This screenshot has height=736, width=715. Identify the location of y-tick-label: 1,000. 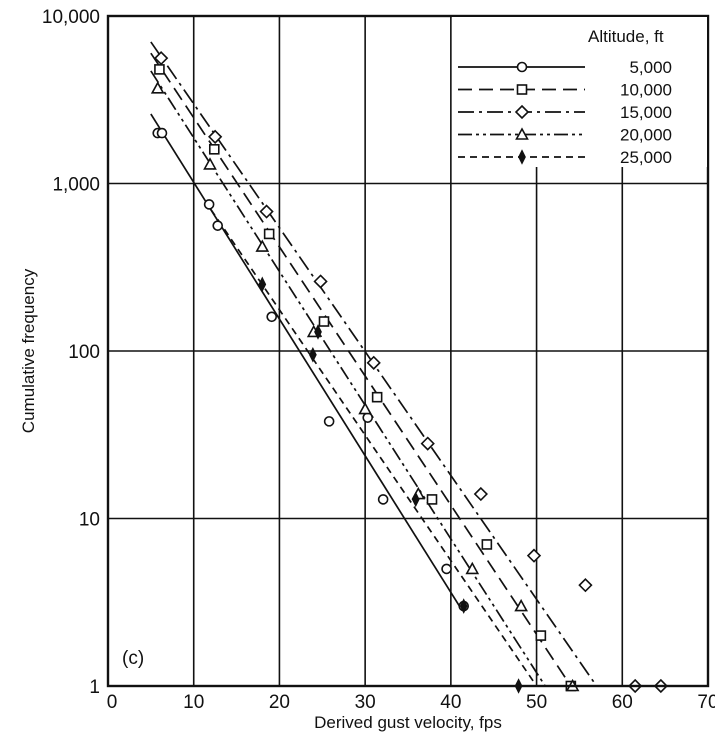
(76, 185).